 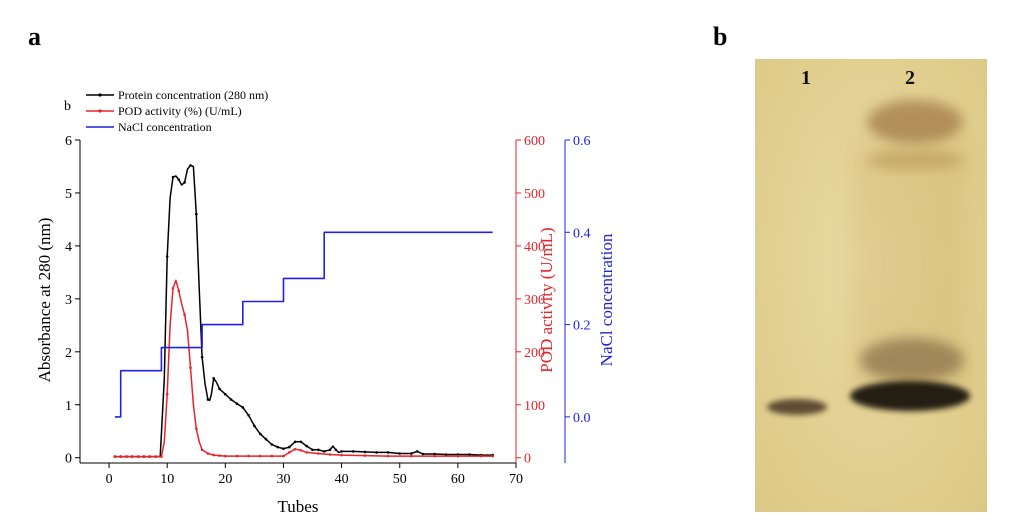 What do you see at coordinates (301, 474) in the screenshot?
I see `x-axis: 0 10 20 30 40 50 60 70` at bounding box center [301, 474].